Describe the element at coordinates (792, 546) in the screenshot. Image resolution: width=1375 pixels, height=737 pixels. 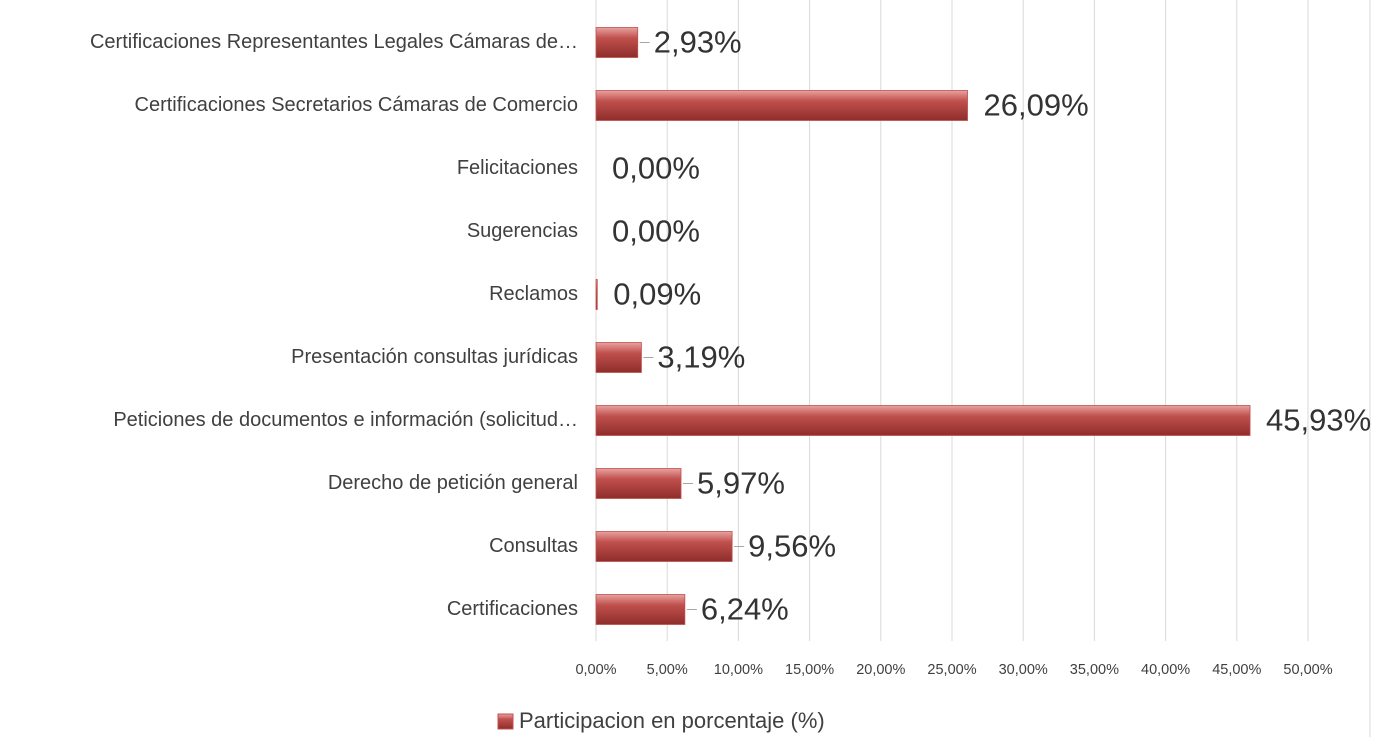
I see `data-label: 9,56%` at that location.